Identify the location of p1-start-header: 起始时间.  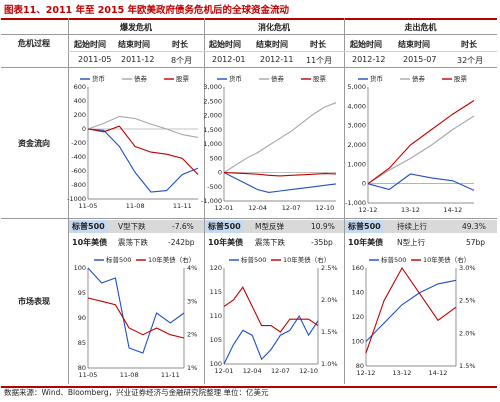
(90, 44).